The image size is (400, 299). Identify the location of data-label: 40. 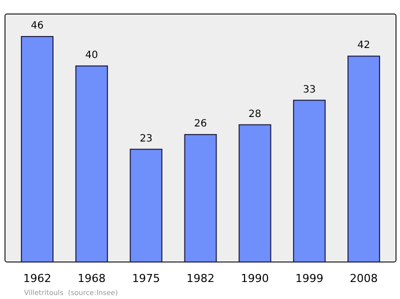
(91, 55).